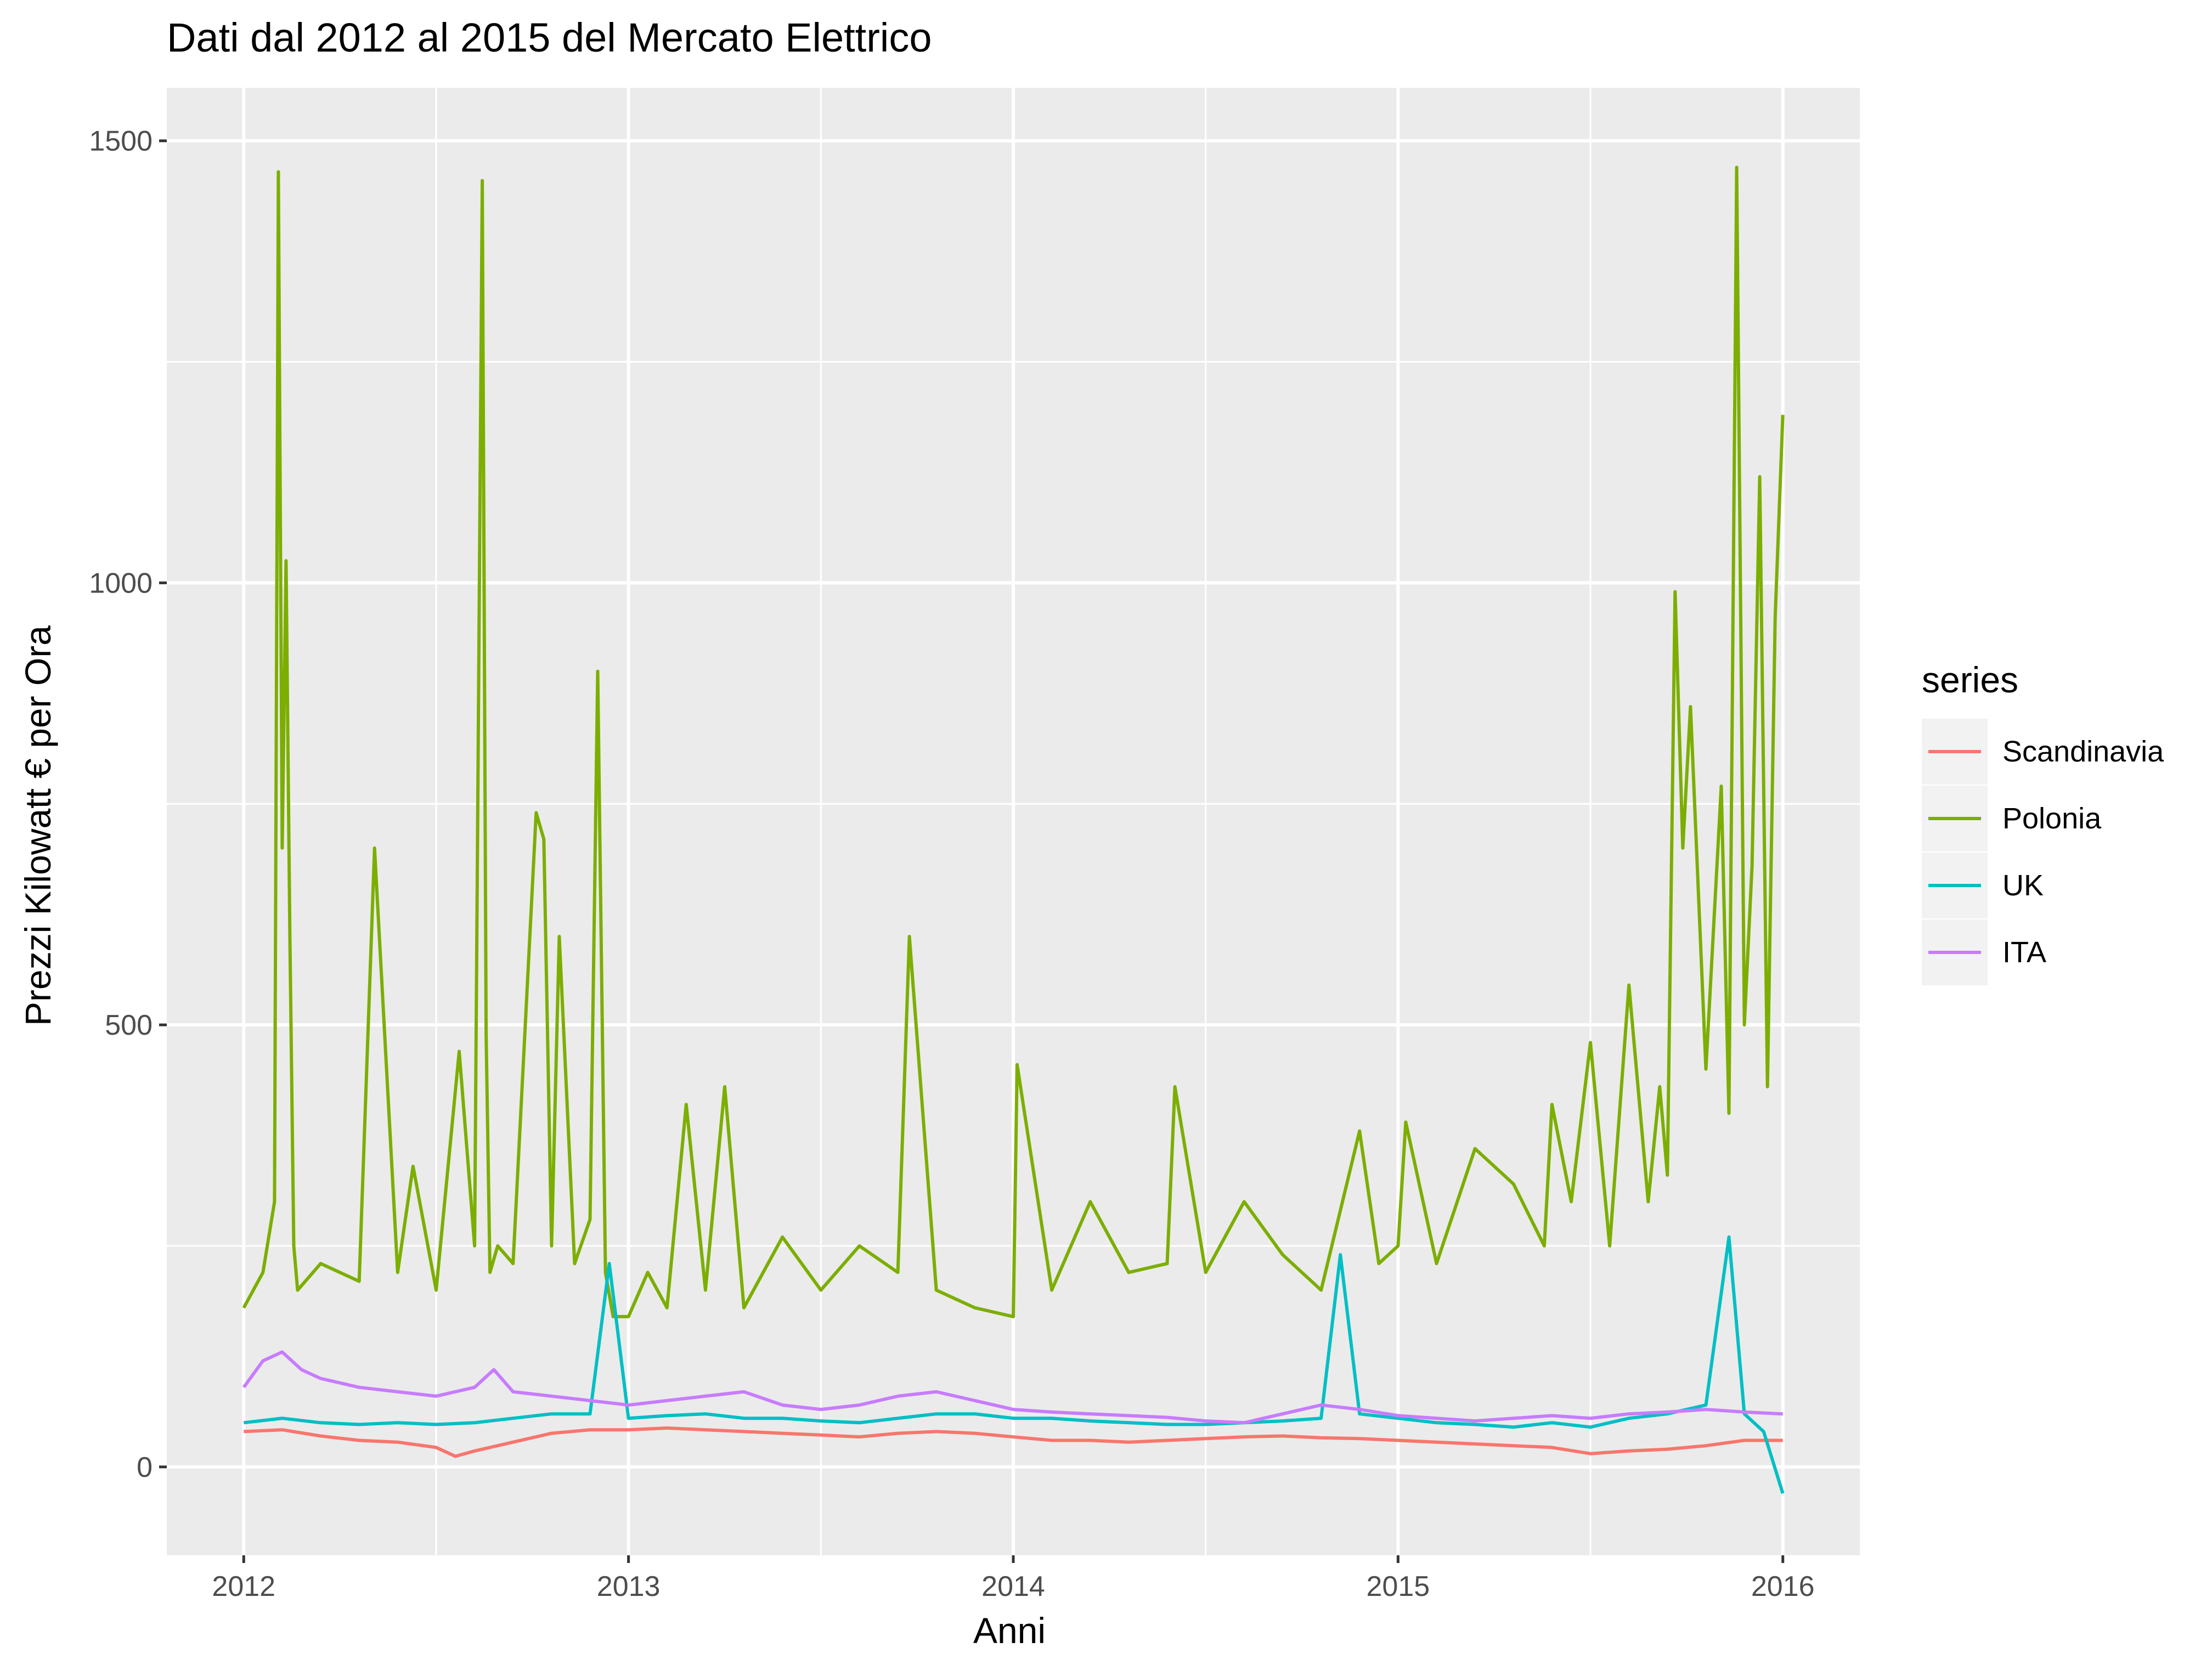 The height and width of the screenshot is (1659, 2212). I want to click on x-tick-label: 2016, so click(1783, 1586).